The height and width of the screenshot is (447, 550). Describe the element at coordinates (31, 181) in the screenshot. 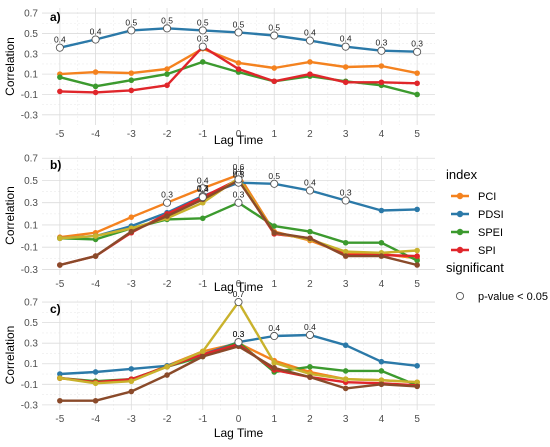

I see `y-tick-label: 0.5` at that location.